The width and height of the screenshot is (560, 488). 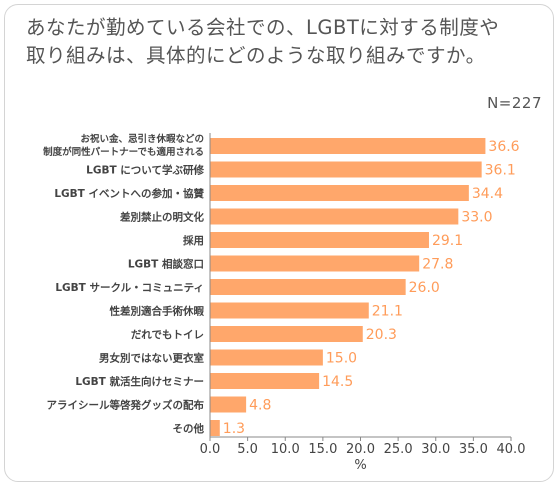 I want to click on x-tick-label: 0.0, so click(x=210, y=449).